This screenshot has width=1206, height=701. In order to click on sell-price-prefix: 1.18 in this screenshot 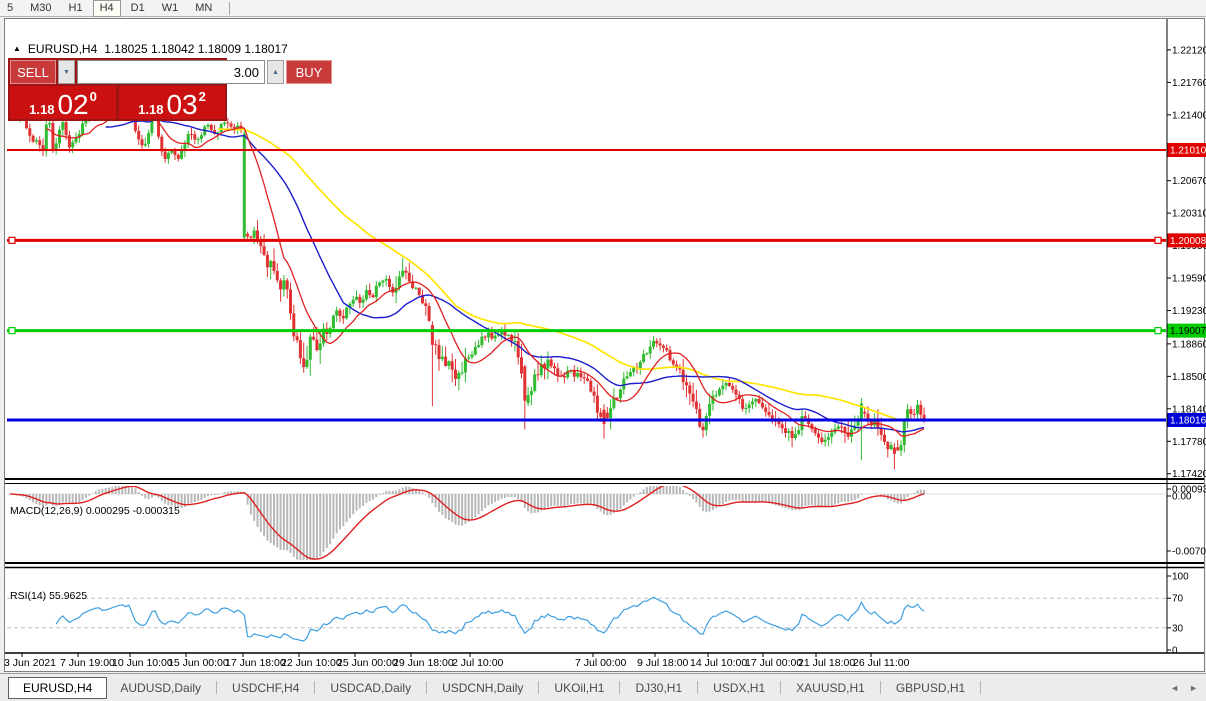, I will do `click(42, 109)`.